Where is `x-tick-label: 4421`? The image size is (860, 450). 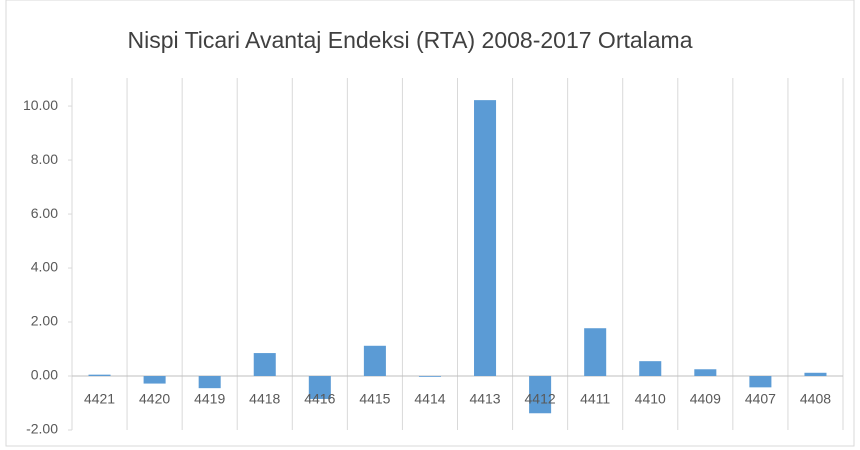
x-tick-label: 4421 is located at coordinates (99, 399).